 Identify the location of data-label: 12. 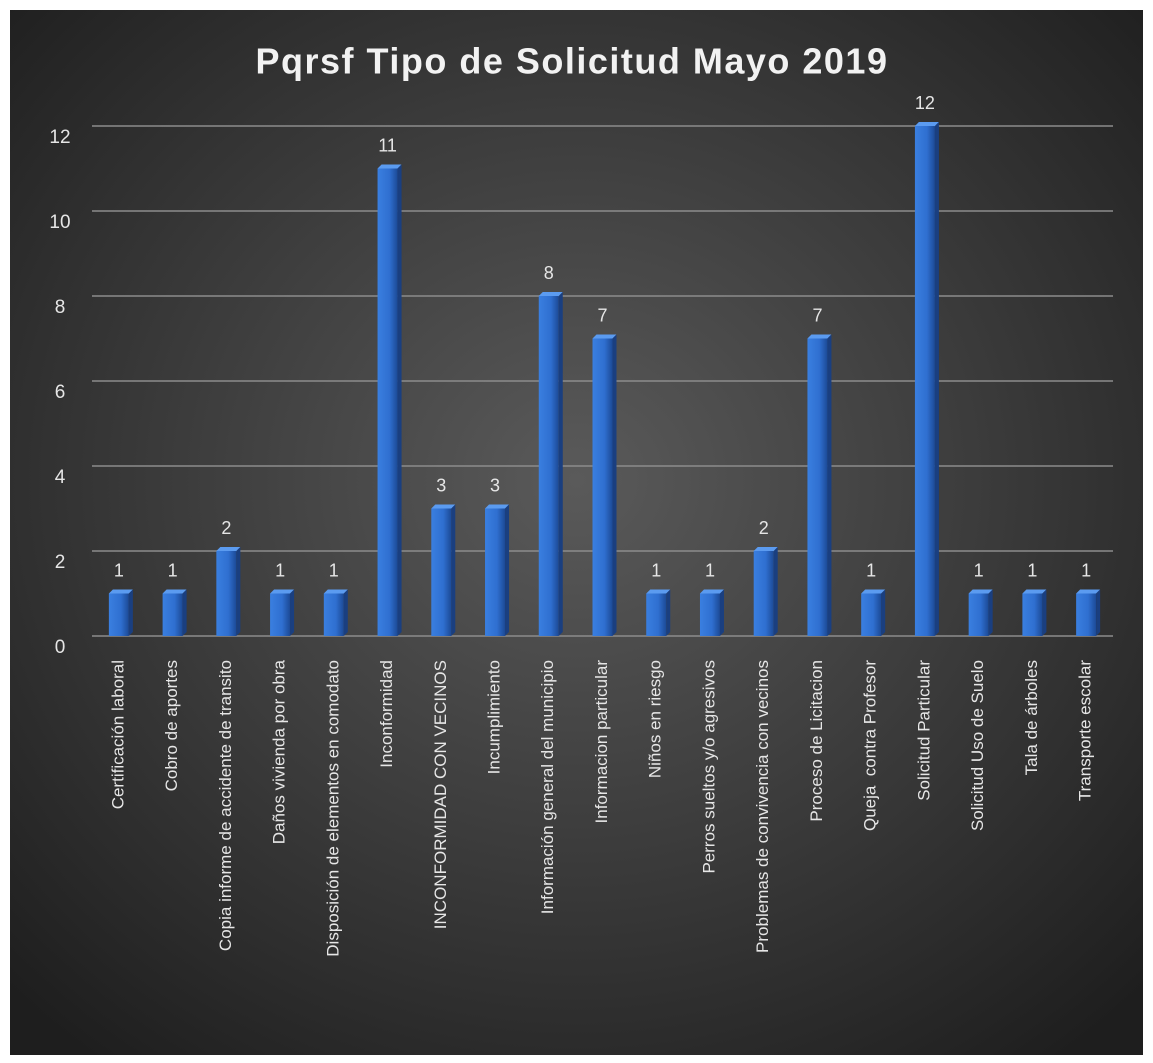
(925, 103).